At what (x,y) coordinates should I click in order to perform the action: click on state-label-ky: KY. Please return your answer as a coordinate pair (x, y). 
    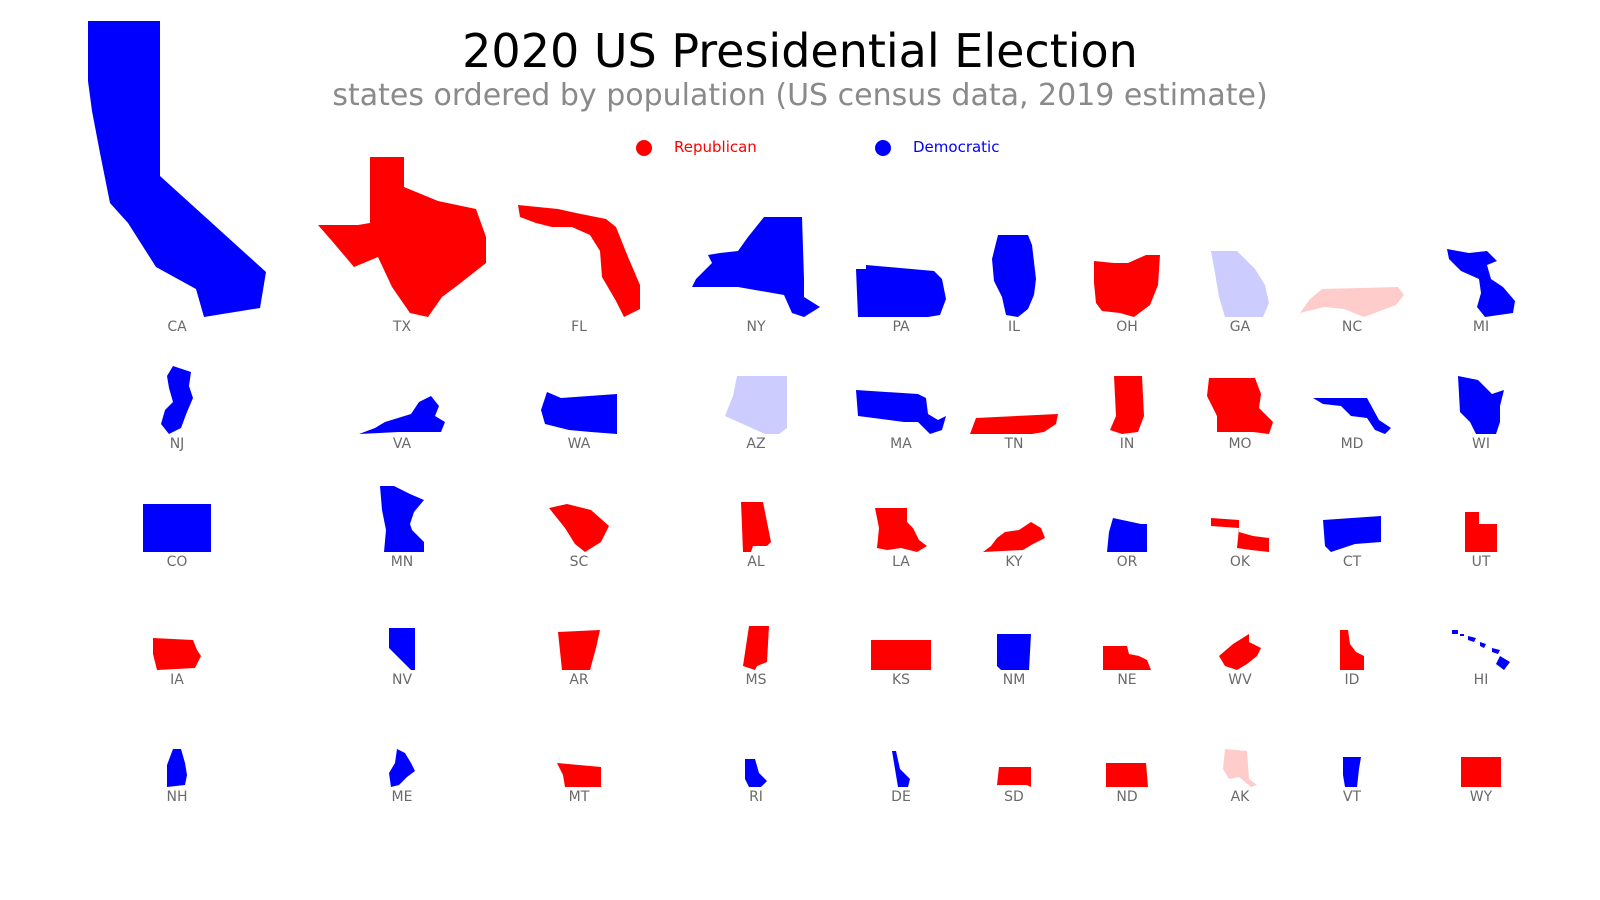
    Looking at the image, I should click on (1014, 562).